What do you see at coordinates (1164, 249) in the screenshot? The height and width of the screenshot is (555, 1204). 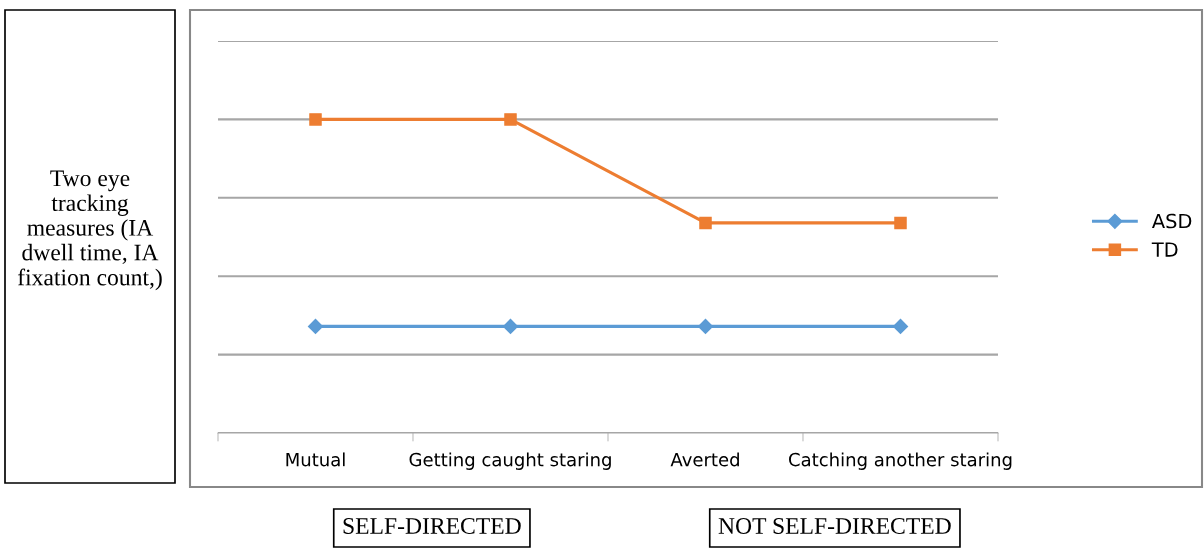 I see `legend-label: TD` at bounding box center [1164, 249].